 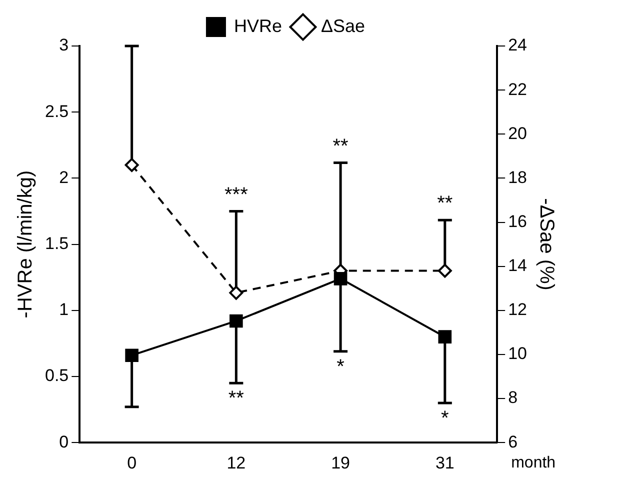 I want to click on y2-tick-label: 20, so click(x=518, y=133).